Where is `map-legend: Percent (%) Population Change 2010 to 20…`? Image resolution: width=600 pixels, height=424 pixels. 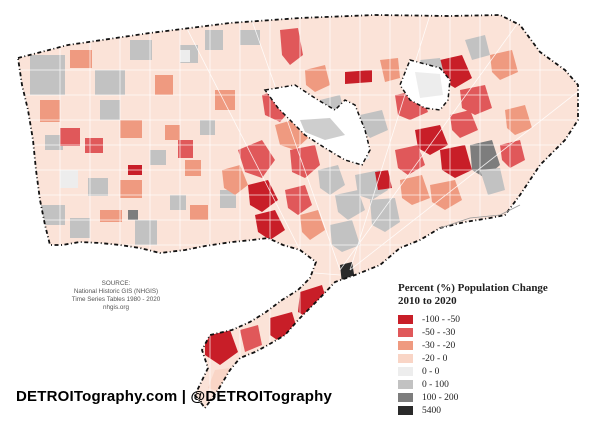 map-legend: Percent (%) Population Change 2010 to 20… is located at coordinates (493, 349).